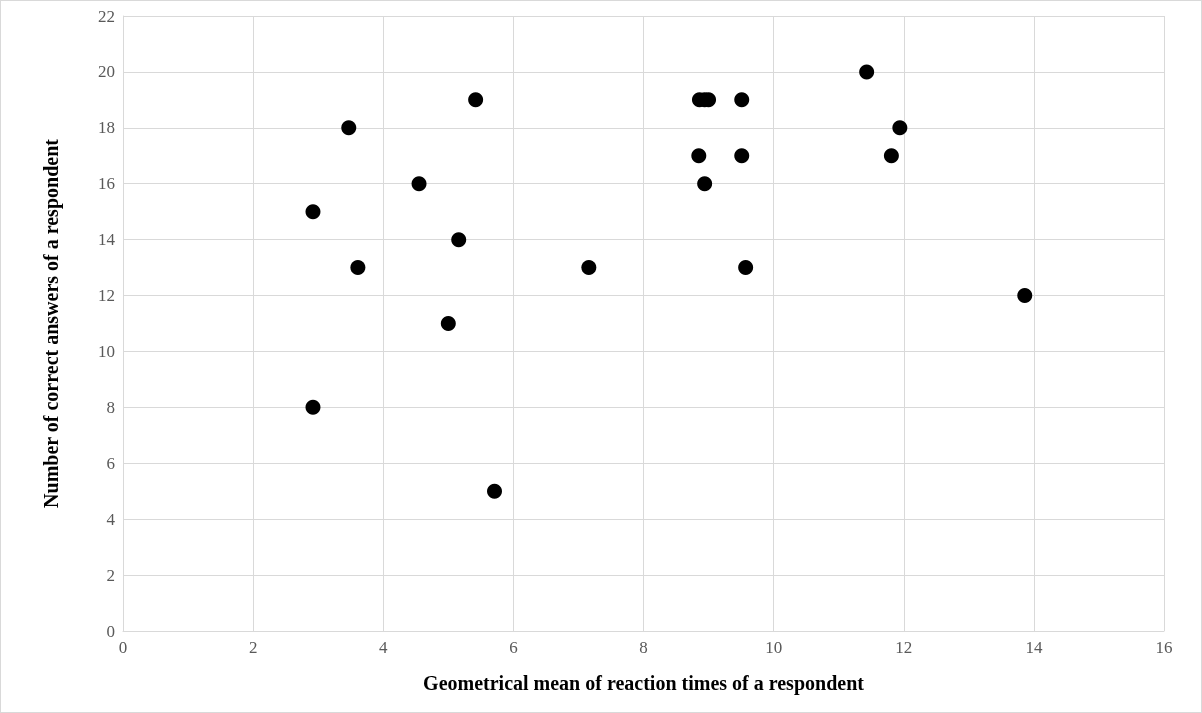  Describe the element at coordinates (106, 351) in the screenshot. I see `y-tick-label: 10` at that location.